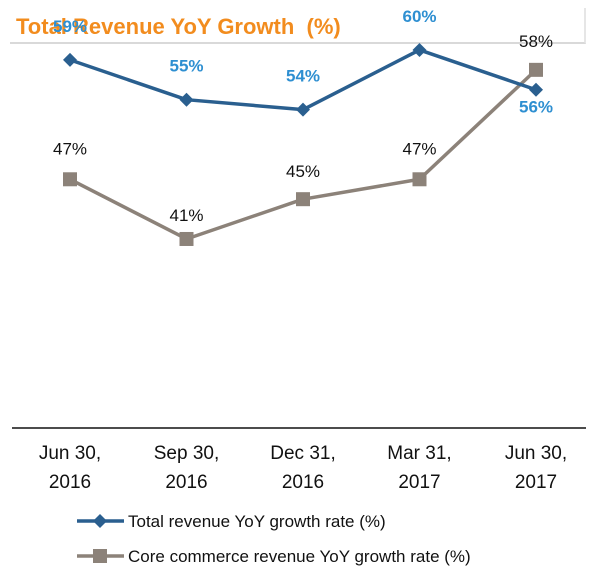 This screenshot has height=578, width=600. What do you see at coordinates (419, 16) in the screenshot?
I see `data-label: 60%` at bounding box center [419, 16].